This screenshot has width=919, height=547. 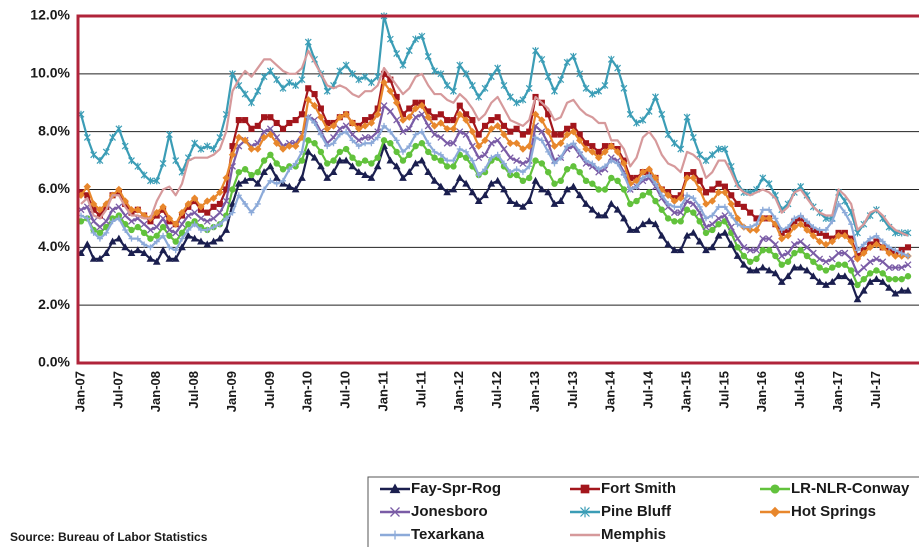 What do you see at coordinates (775, 489) in the screenshot?
I see `legend-marker` at bounding box center [775, 489].